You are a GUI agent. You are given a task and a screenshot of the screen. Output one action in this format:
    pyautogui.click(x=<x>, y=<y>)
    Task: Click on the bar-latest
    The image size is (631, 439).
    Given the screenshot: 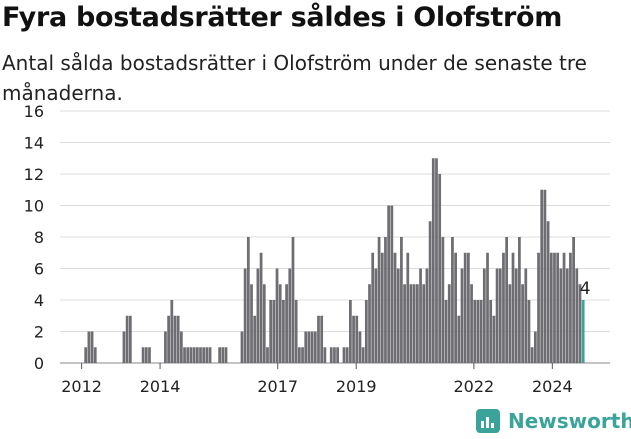 What is the action you would take?
    pyautogui.click(x=583, y=331)
    